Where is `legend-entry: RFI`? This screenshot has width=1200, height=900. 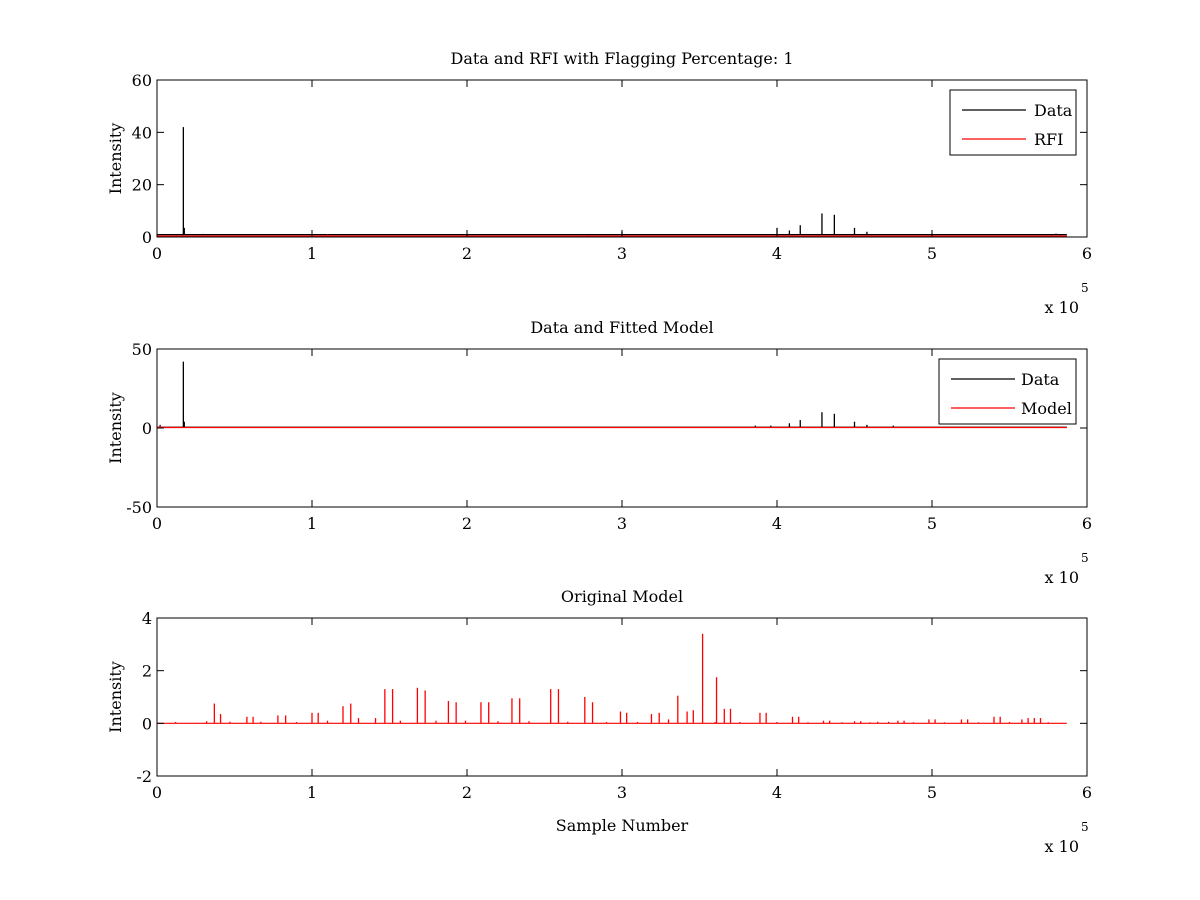
legend-entry: RFI is located at coordinates (1048, 139).